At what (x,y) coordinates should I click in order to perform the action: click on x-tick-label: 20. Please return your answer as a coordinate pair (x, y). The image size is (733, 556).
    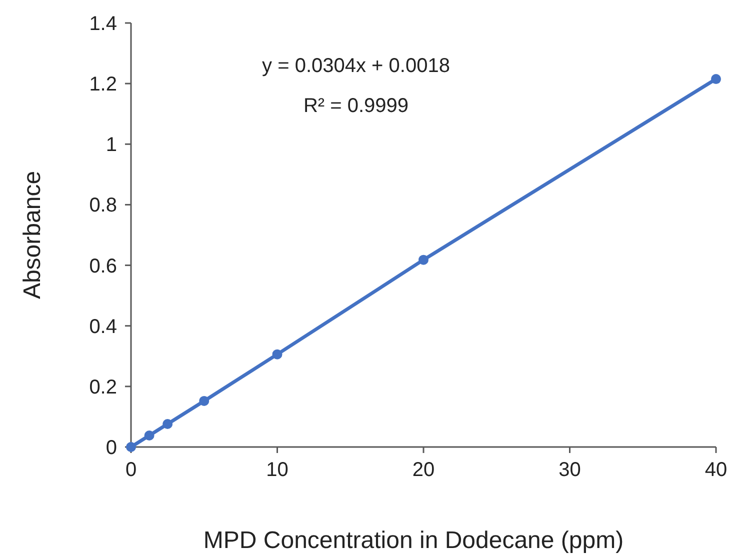
    Looking at the image, I should click on (423, 470).